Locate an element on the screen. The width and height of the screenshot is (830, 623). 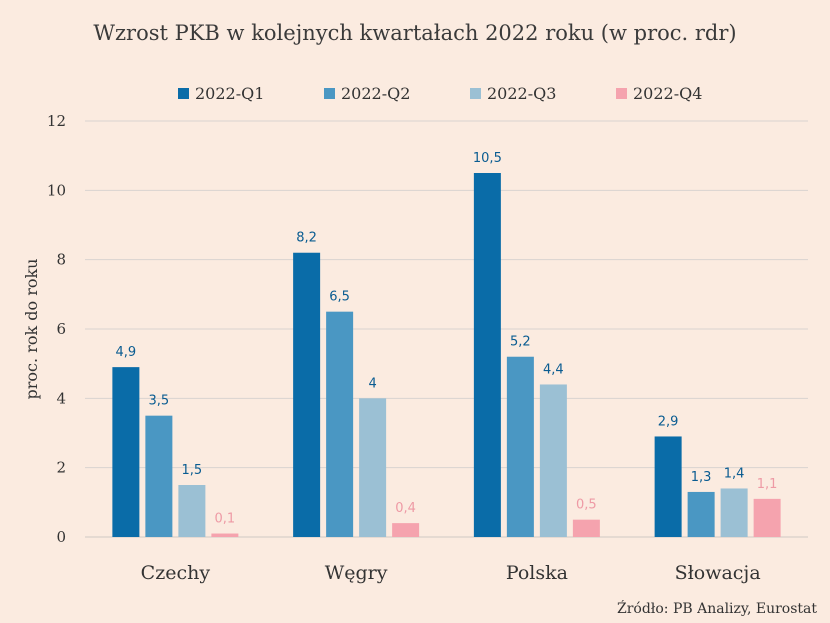
y-tick-label: 12 is located at coordinates (56, 121).